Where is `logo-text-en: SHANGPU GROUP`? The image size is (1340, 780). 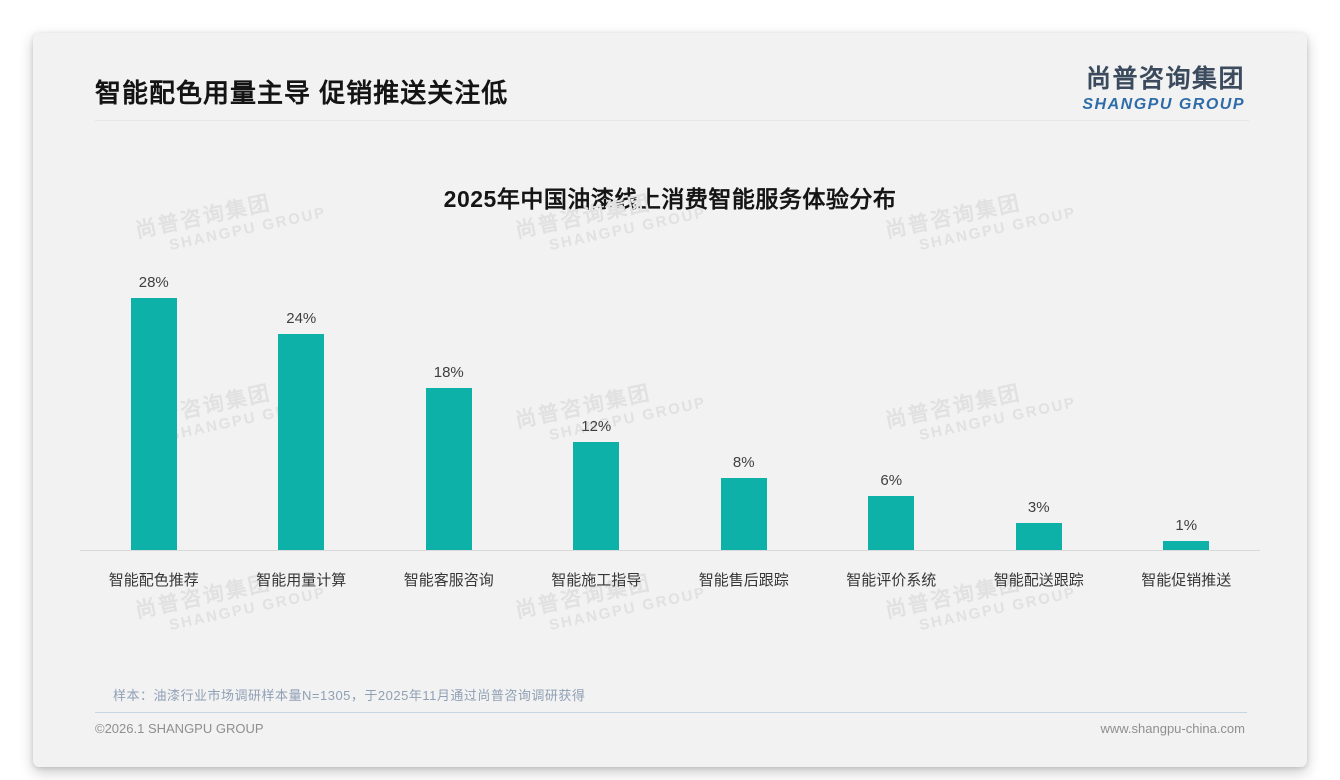
logo-text-en: SHANGPU GROUP is located at coordinates (1163, 104).